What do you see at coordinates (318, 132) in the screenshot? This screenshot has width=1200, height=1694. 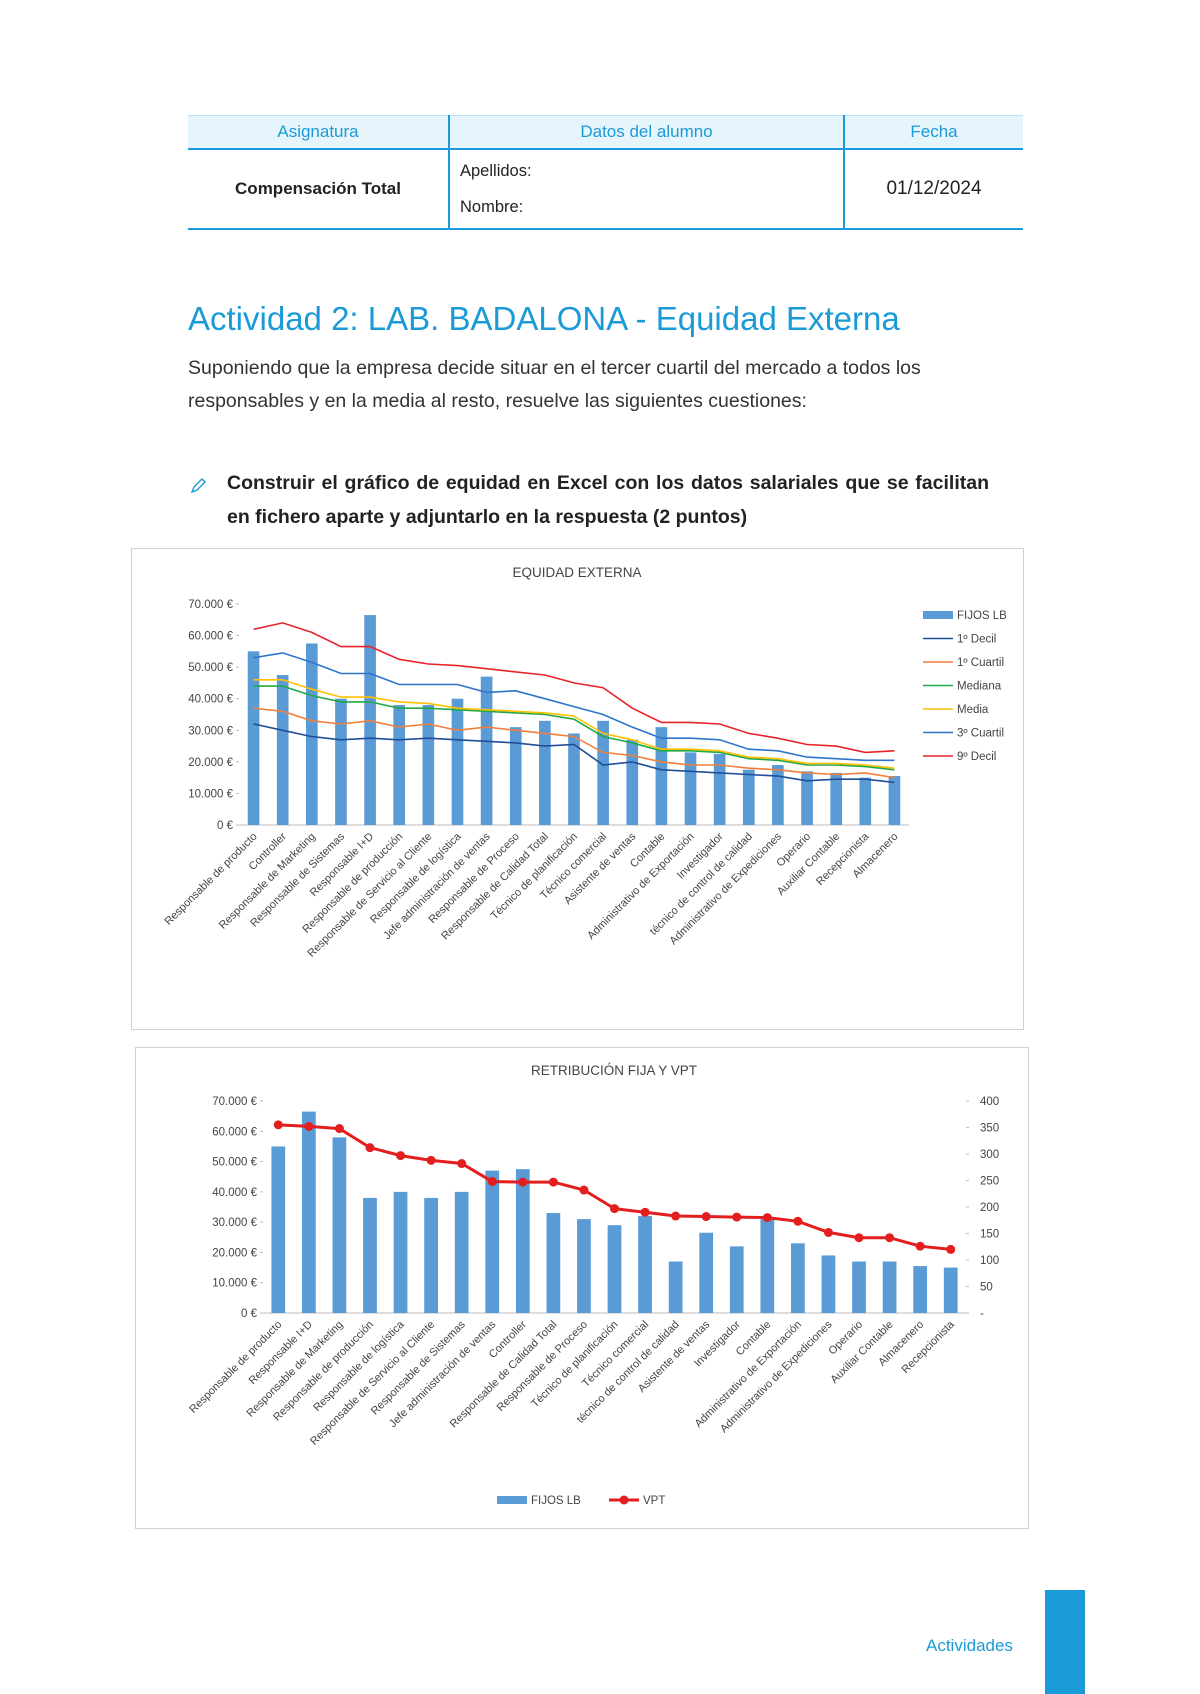 I see `column-header: Asignatura` at bounding box center [318, 132].